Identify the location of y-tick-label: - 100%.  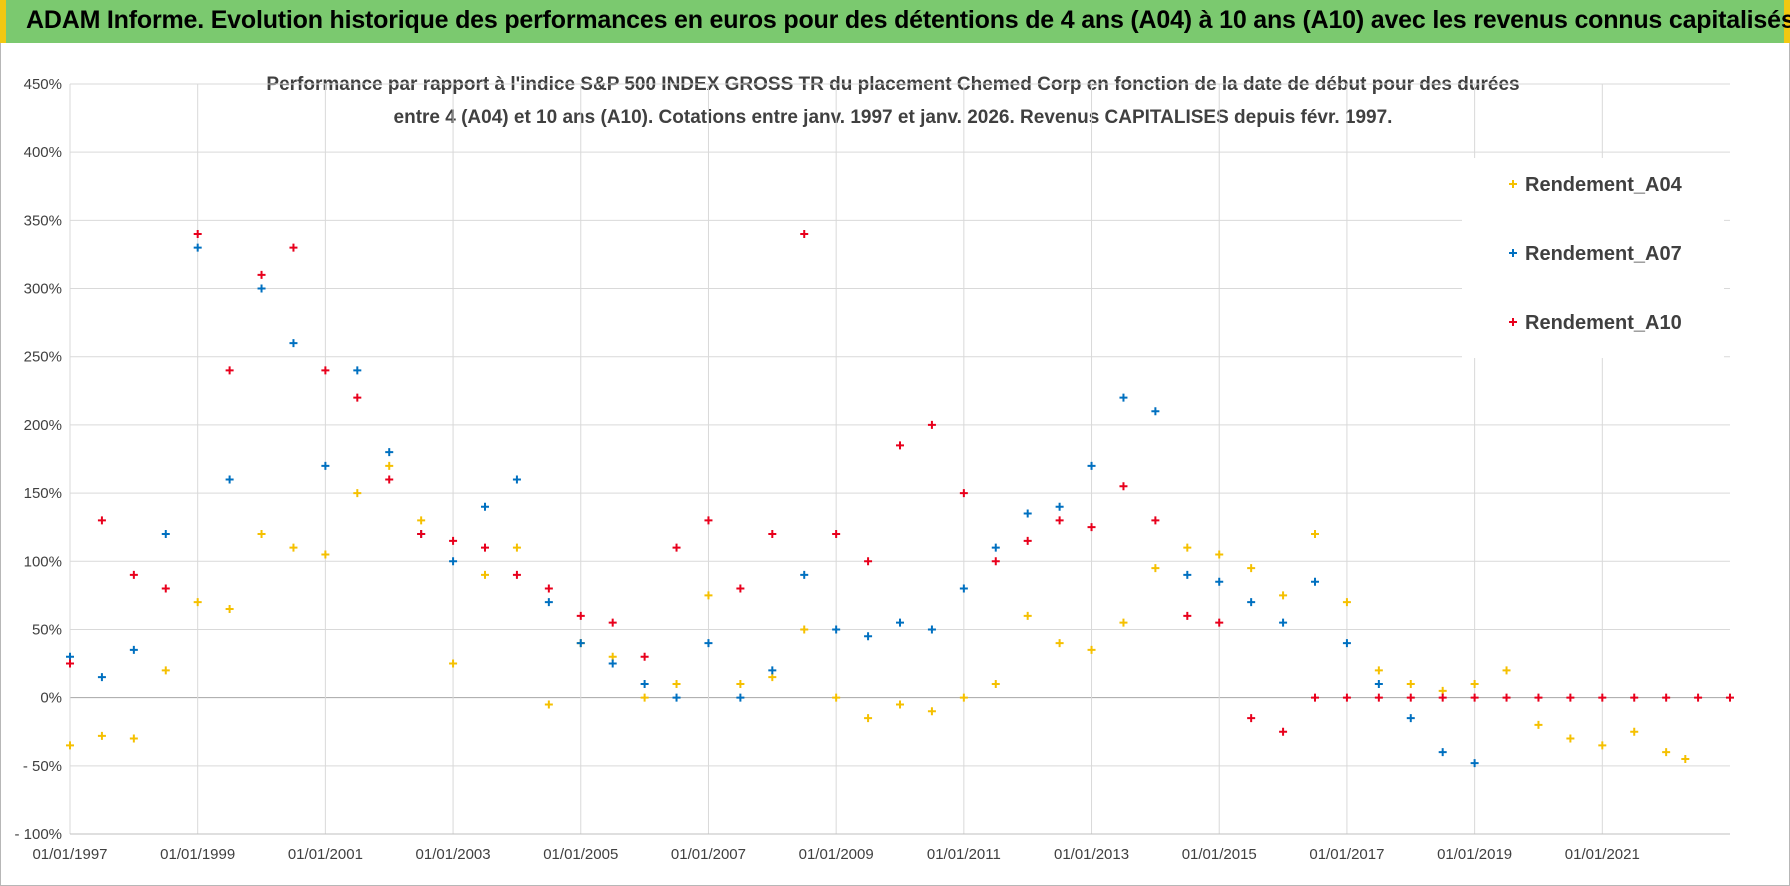
(38, 834).